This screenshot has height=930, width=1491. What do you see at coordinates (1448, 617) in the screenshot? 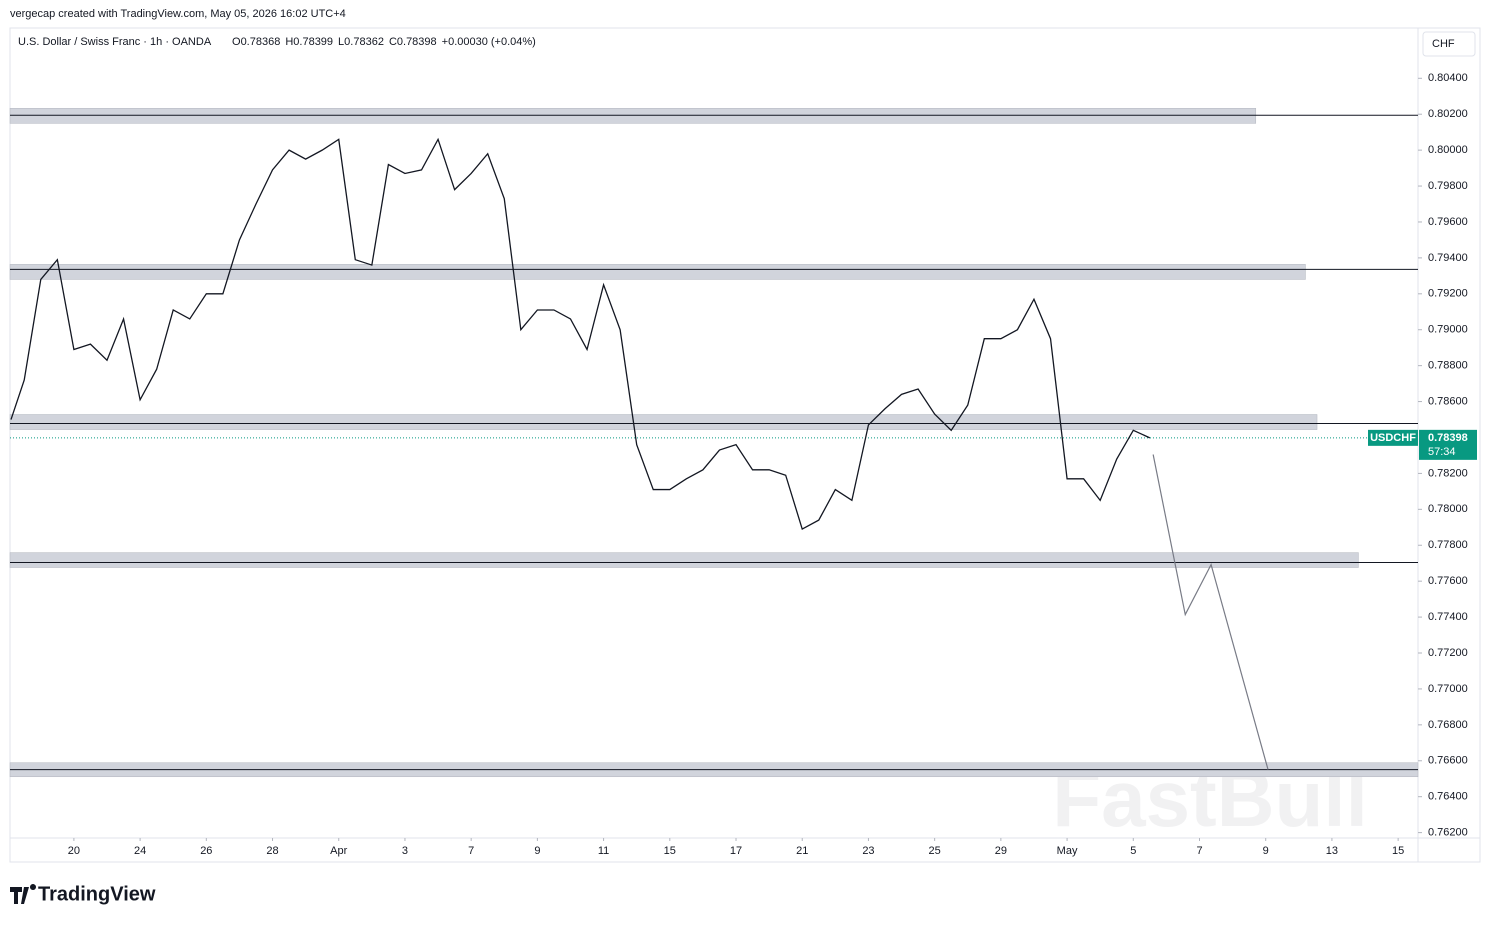
I see `y-tick-label: 0.77400` at bounding box center [1448, 617].